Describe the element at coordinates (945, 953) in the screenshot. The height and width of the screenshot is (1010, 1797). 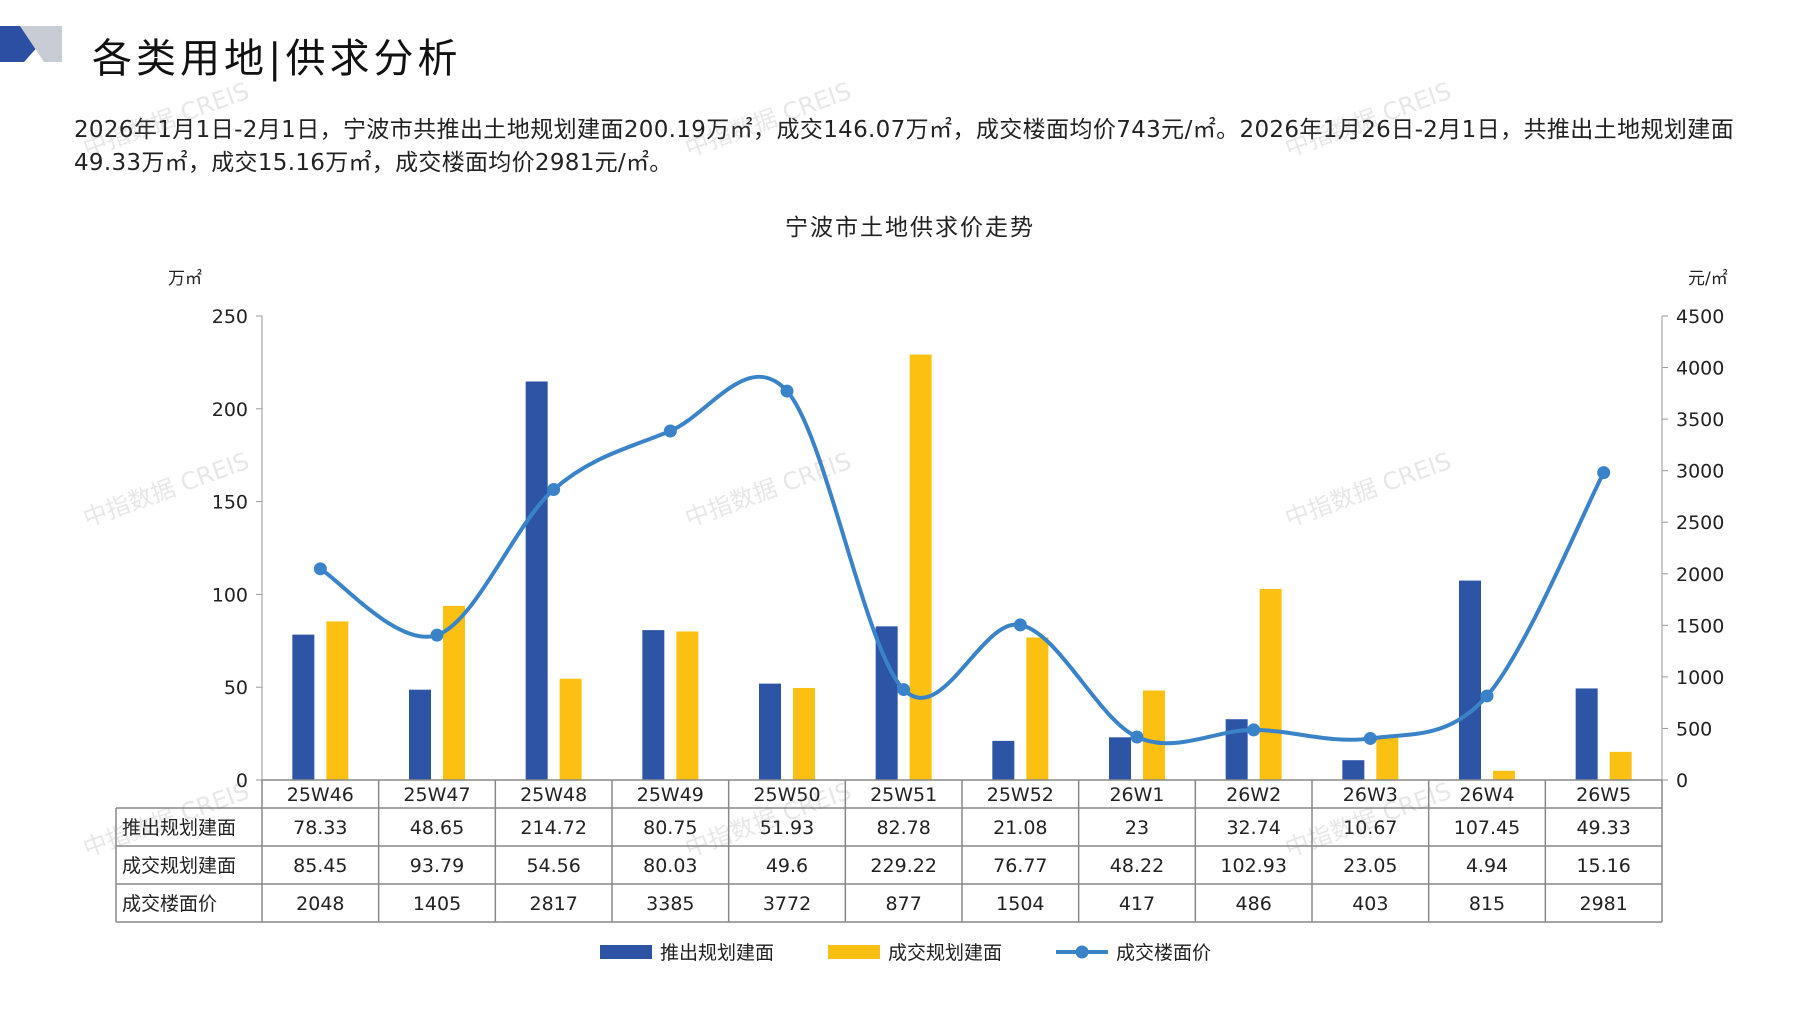
I see `legend-label: 成交规划建面` at that location.